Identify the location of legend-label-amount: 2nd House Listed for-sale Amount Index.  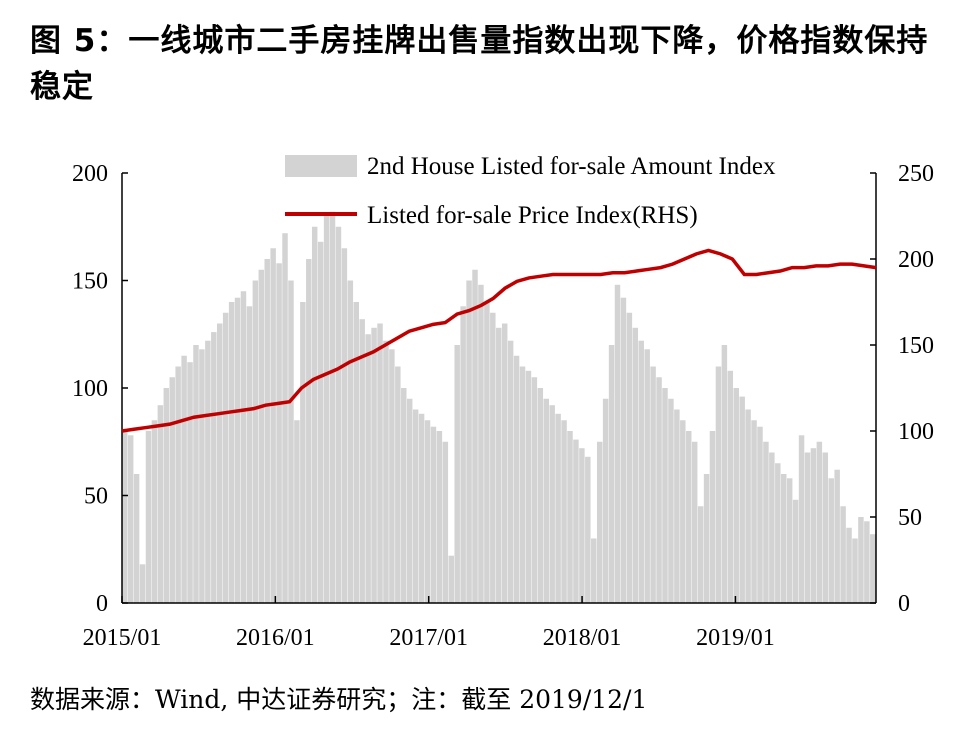
(571, 166).